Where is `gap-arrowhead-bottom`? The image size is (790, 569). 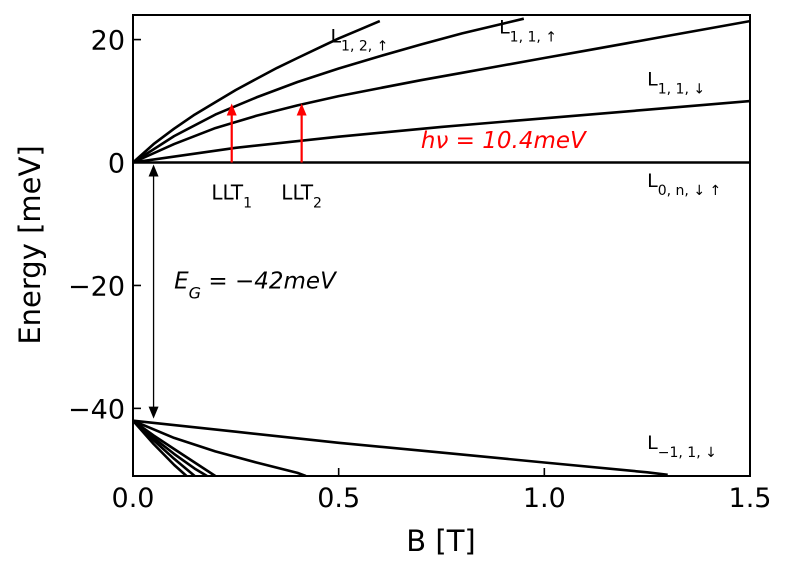
gap-arrowhead-bottom is located at coordinates (153, 412).